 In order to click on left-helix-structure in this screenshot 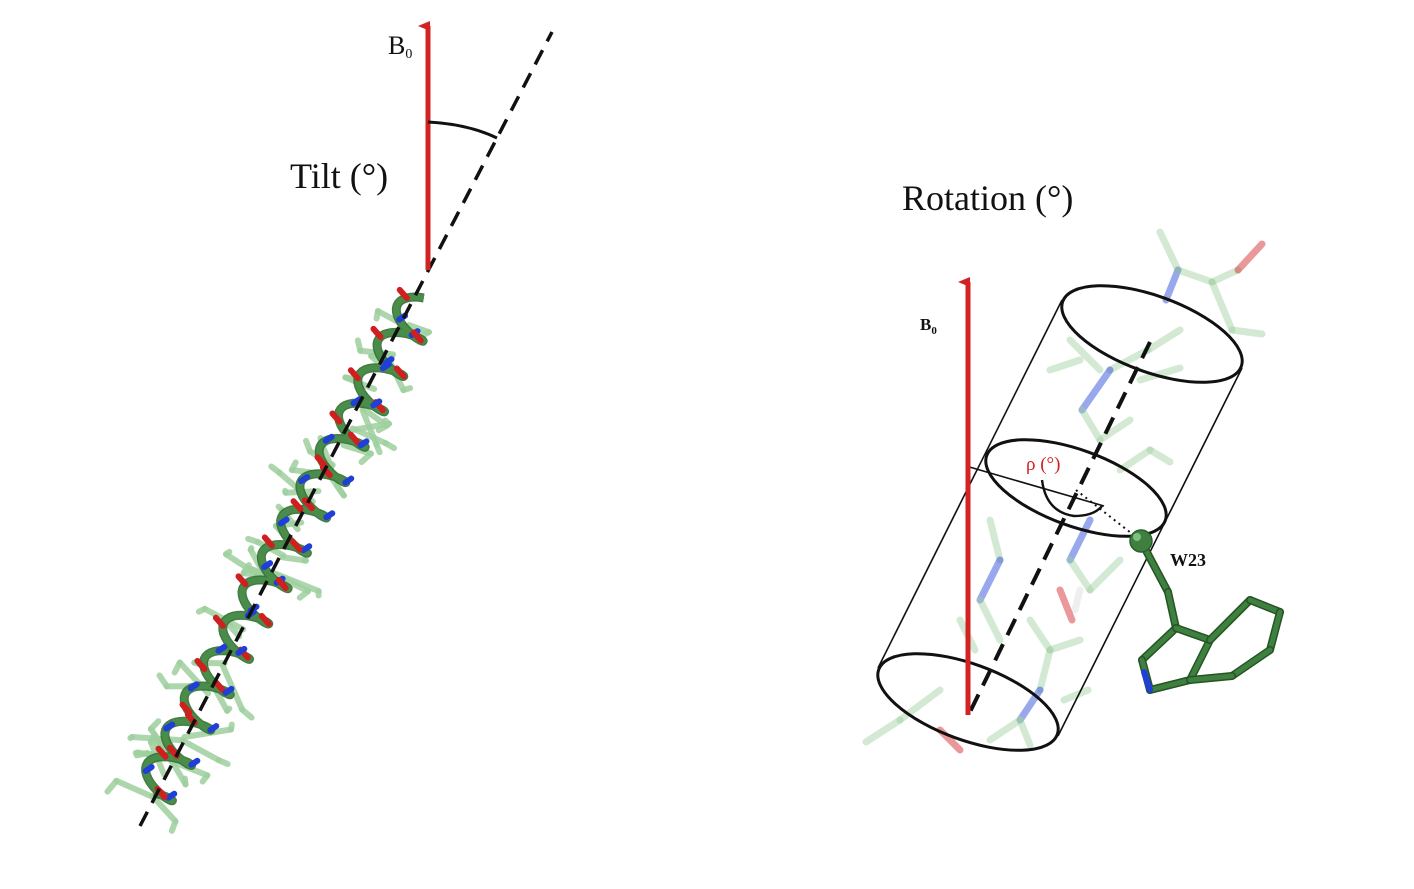, I will do `click(268, 560)`.